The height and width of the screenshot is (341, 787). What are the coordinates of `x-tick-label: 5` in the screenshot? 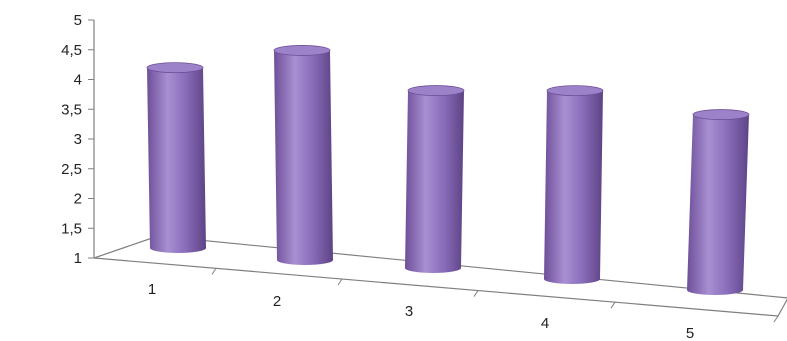 It's located at (690, 333).